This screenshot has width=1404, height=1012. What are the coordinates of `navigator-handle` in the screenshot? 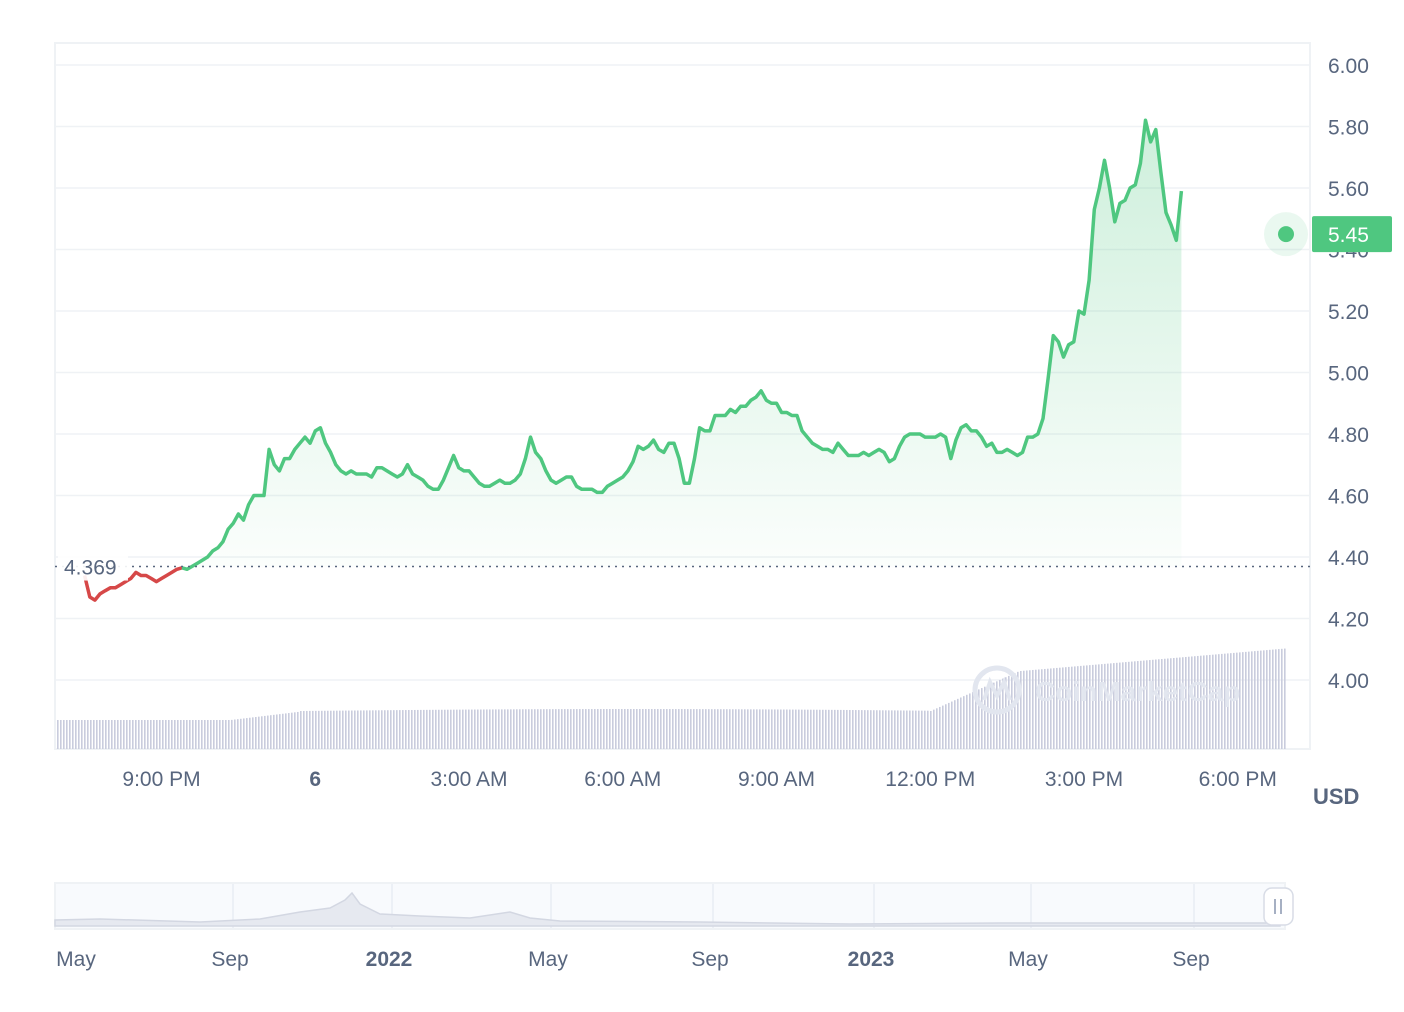 It's located at (1278, 906).